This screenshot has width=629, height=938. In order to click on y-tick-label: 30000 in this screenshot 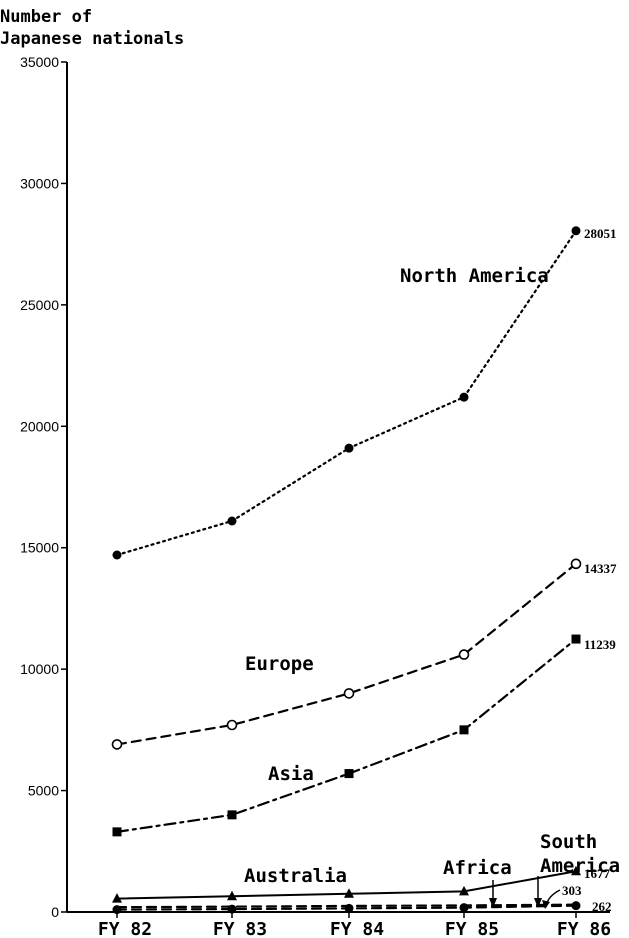, I will do `click(39, 183)`.